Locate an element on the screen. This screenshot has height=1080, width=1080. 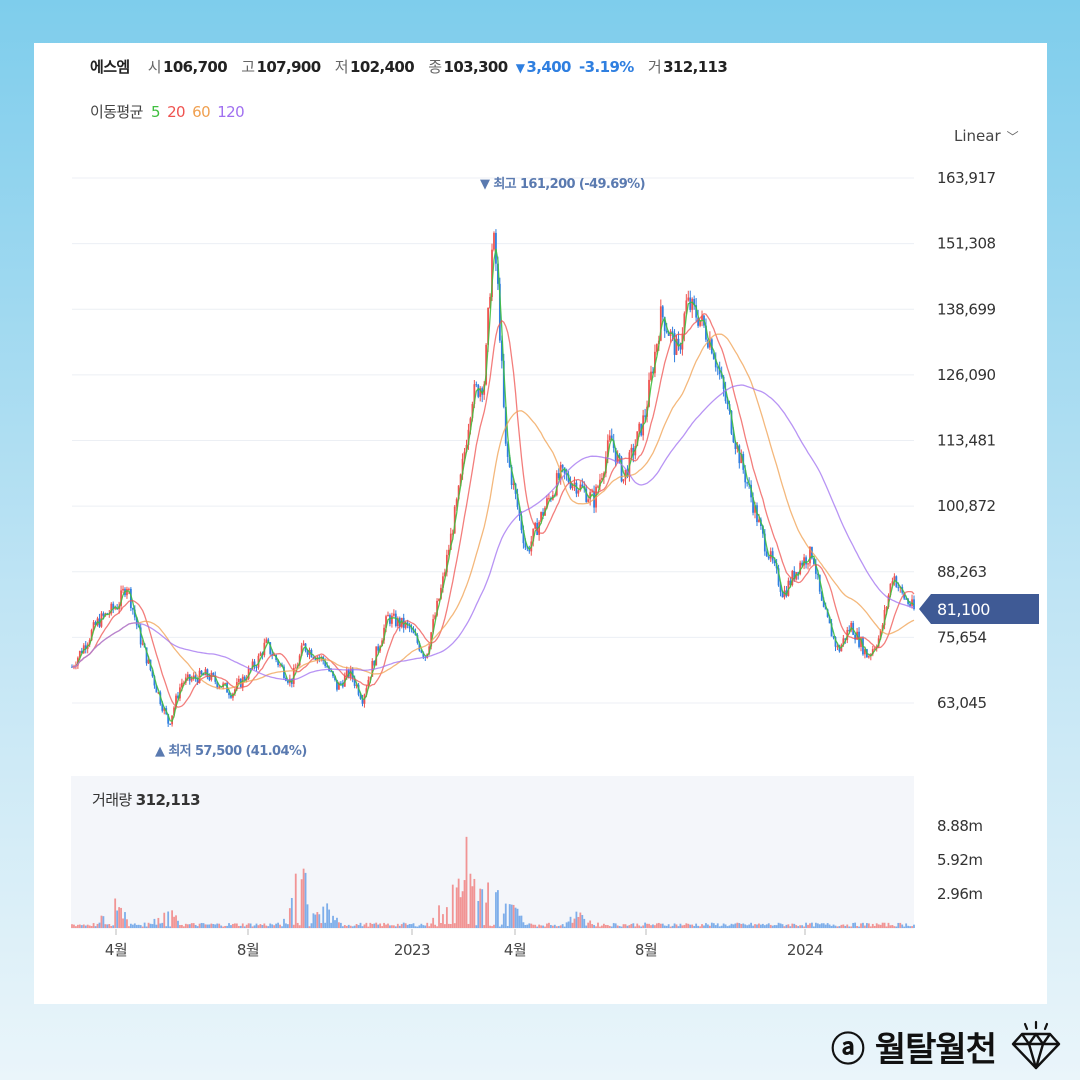
scale-selector: Linear ﹀ is located at coordinates (986, 136).